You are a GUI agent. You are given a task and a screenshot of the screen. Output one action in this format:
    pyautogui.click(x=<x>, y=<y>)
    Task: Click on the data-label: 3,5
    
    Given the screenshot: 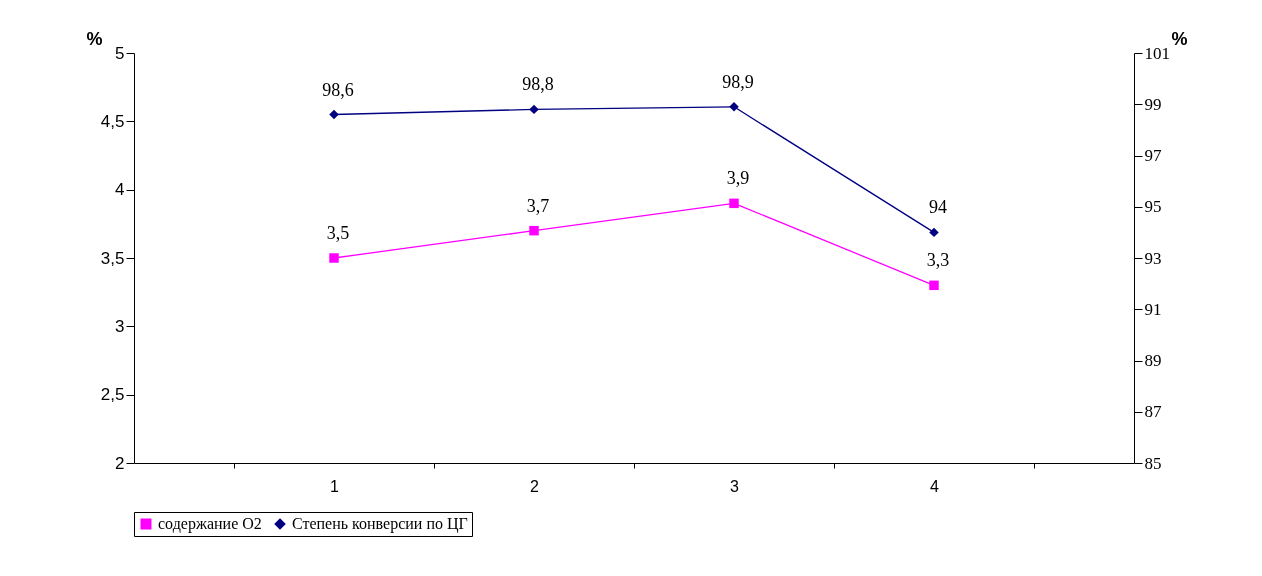 What is the action you would take?
    pyautogui.click(x=338, y=233)
    